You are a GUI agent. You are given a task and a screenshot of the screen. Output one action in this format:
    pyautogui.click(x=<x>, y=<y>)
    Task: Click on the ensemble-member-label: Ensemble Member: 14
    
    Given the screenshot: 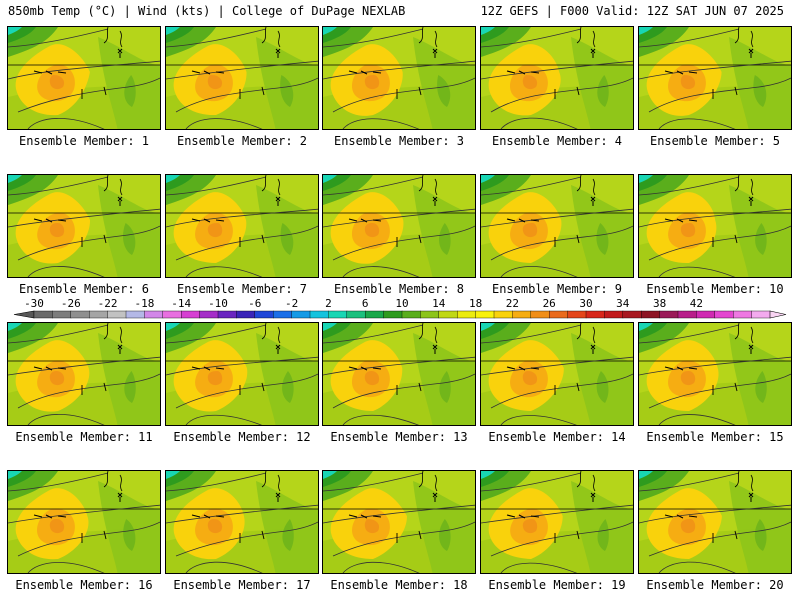 What is the action you would take?
    pyautogui.click(x=557, y=437)
    